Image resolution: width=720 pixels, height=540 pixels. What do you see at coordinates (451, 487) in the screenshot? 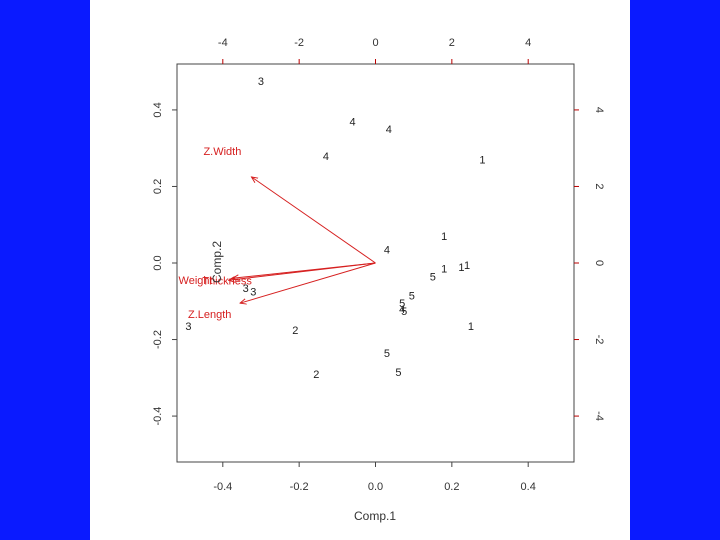
I see `x-tick-label: 0.2` at bounding box center [451, 487].